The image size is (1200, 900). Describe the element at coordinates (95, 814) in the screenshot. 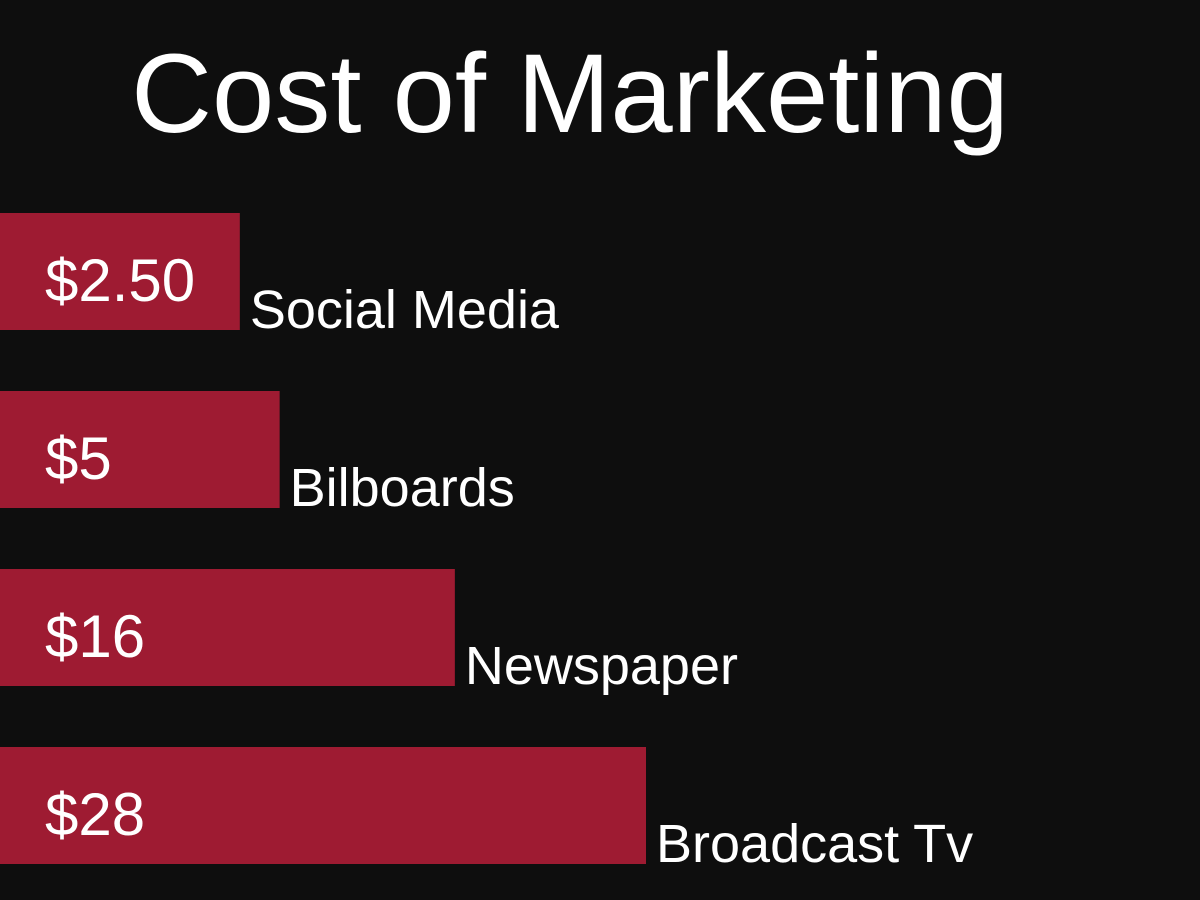

I see `value-label: $28` at that location.